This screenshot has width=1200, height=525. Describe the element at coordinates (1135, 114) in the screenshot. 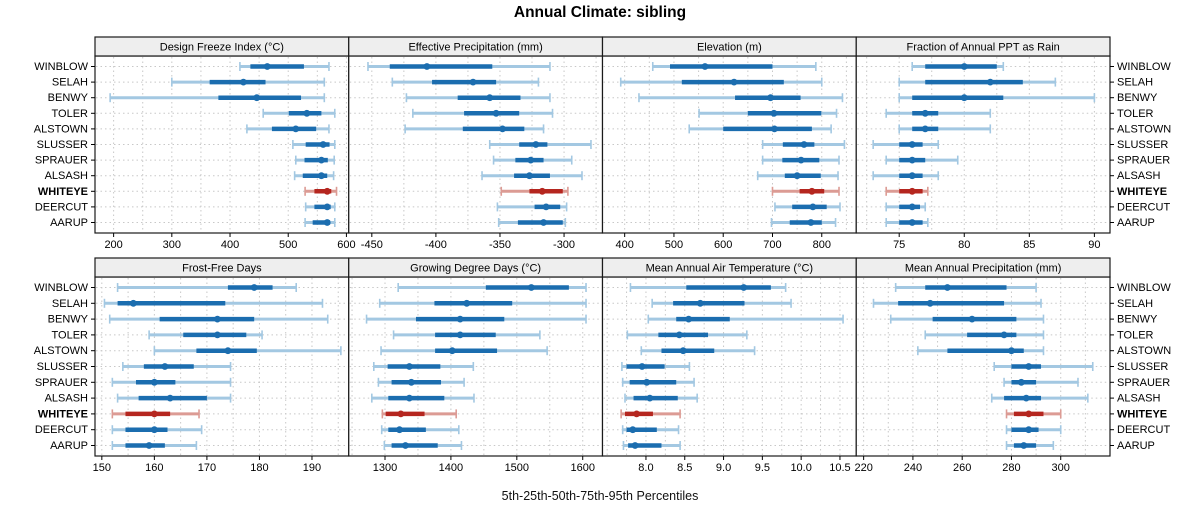

I see `row-label-right-toler: TOLER` at that location.